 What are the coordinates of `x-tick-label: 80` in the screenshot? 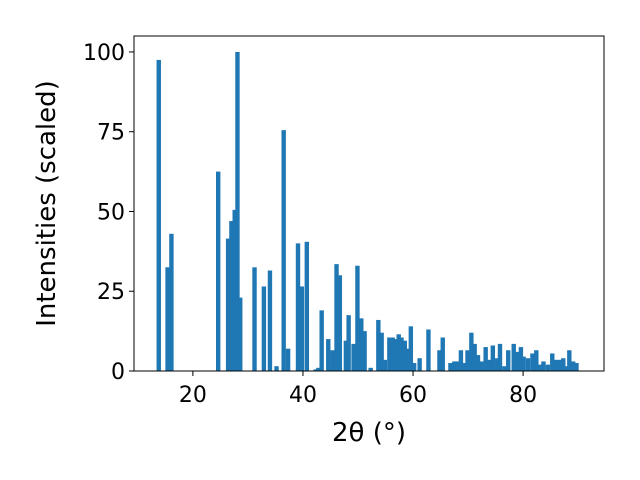 It's located at (523, 395).